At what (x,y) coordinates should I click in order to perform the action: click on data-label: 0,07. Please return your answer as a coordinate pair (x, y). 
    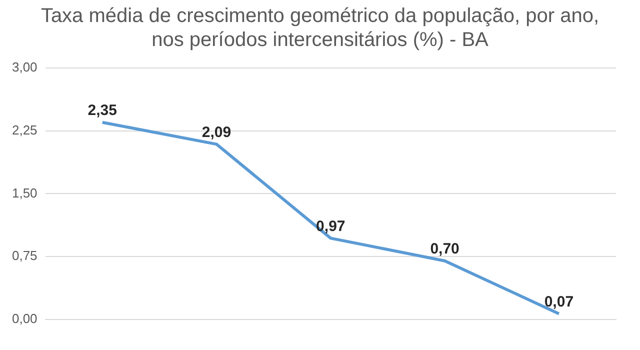
    Looking at the image, I should click on (559, 301).